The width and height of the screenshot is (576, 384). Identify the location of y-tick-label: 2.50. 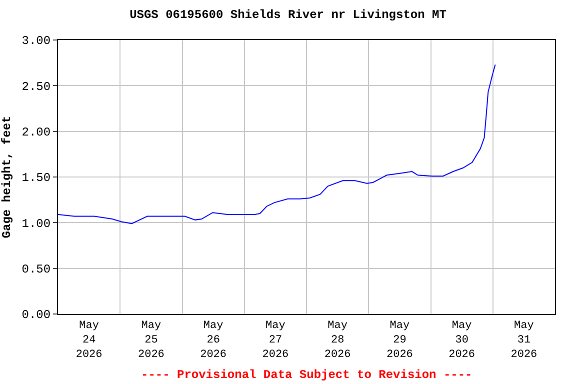
(36, 87).